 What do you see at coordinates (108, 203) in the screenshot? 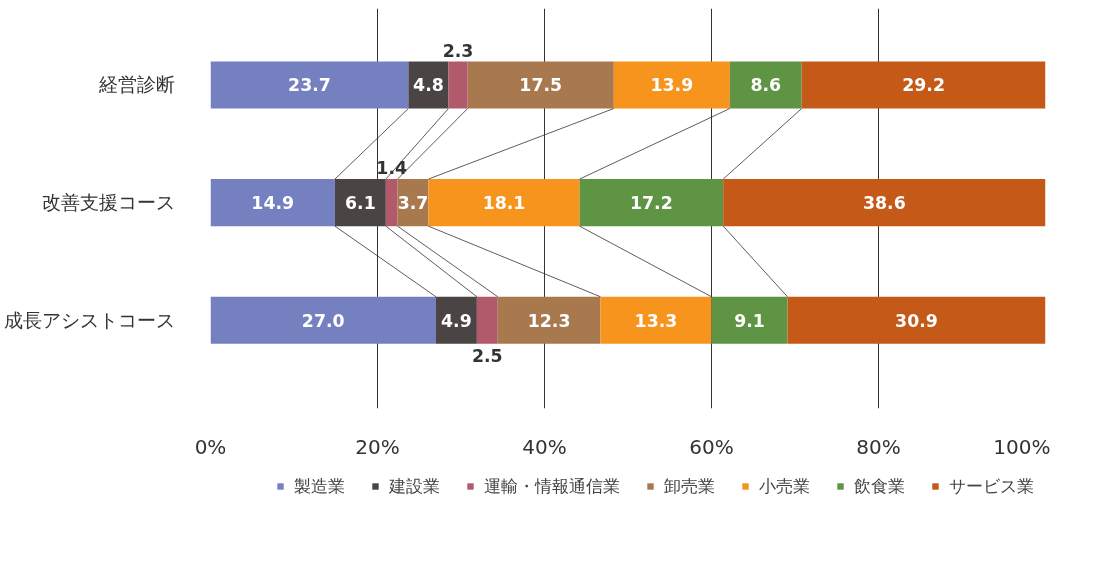
I see `y-tick-label: 改善支援コース` at bounding box center [108, 203].